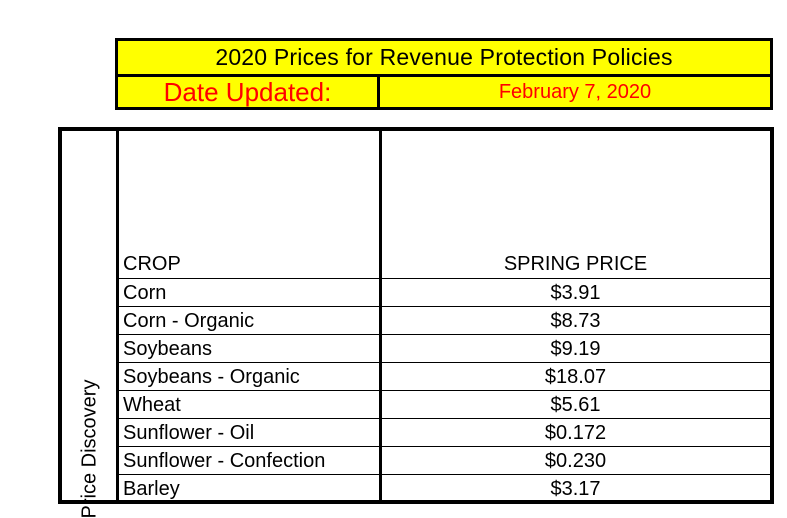  Describe the element at coordinates (575, 91) in the screenshot. I see `date-updated-value: February 7, 2020` at that location.